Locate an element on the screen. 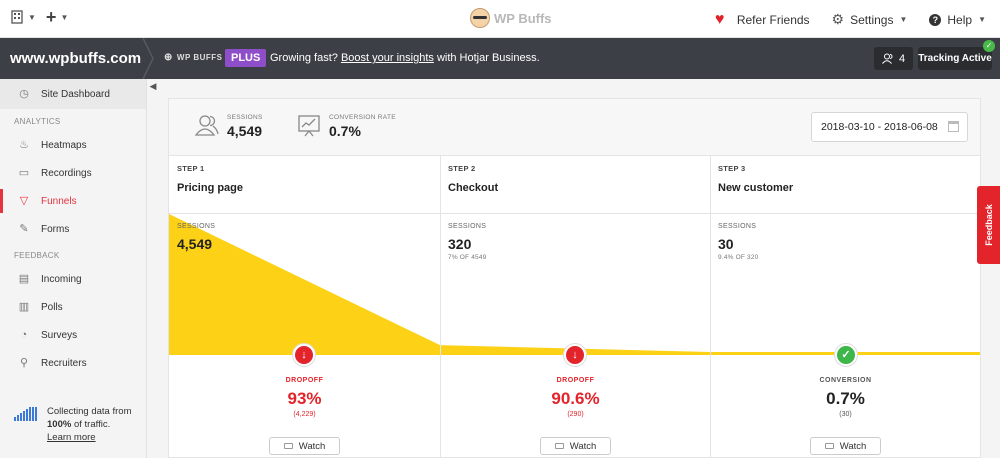 Image resolution: width=1000 pixels, height=458 pixels. step-2-sessions: SESSIONS 320 7% OF 4549 is located at coordinates (467, 242).